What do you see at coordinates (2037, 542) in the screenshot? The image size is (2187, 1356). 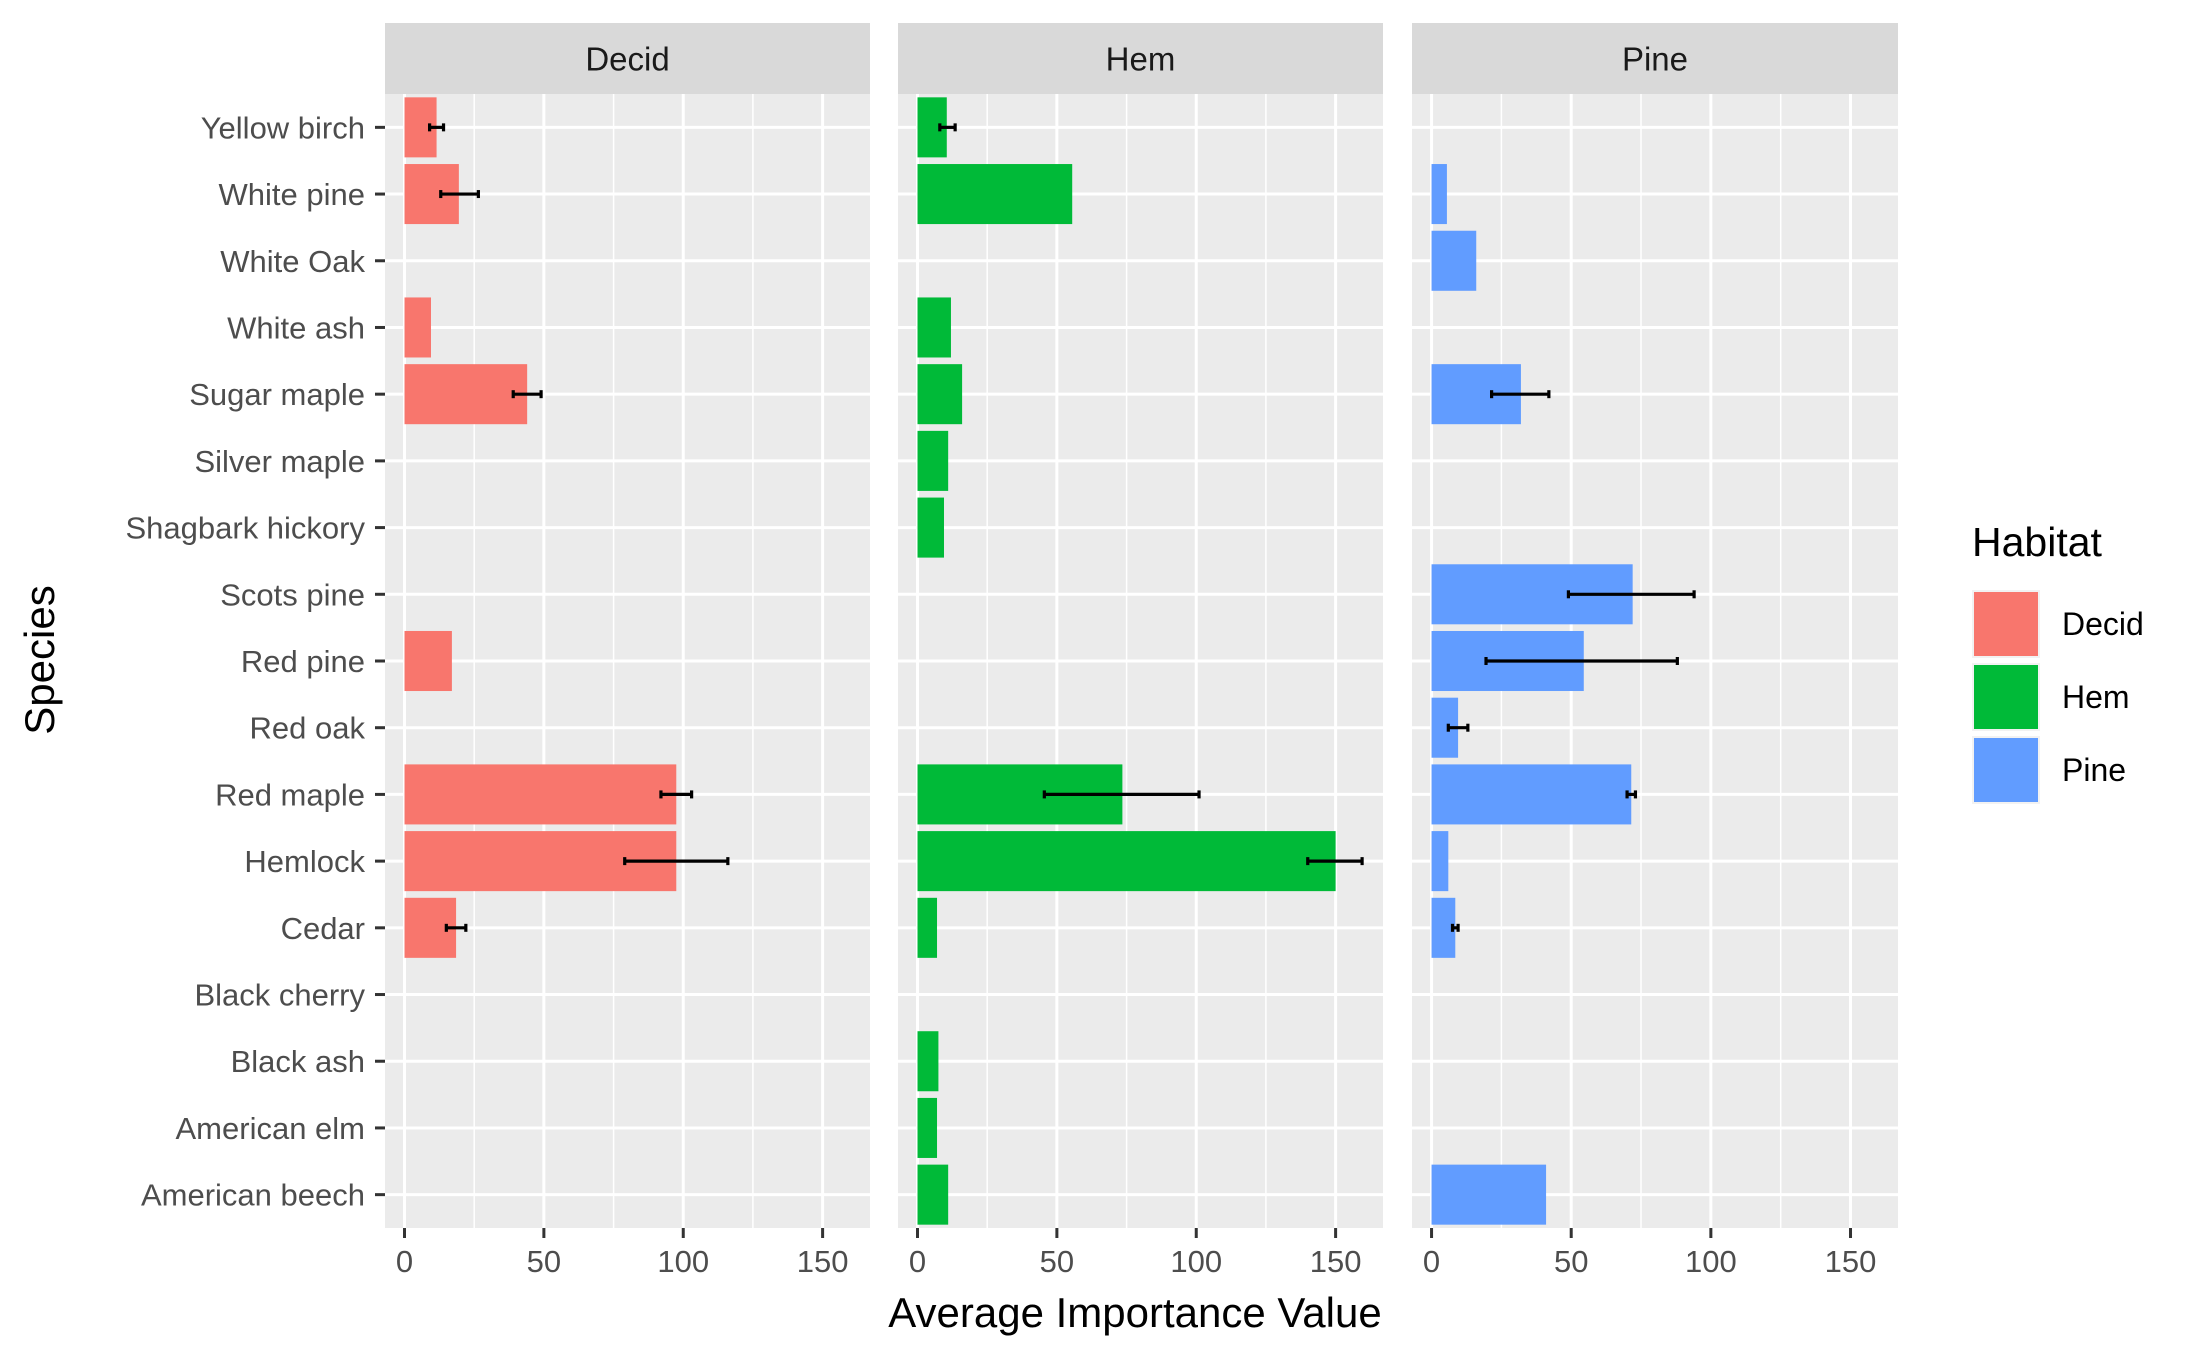 I see `legend-title: Habitat` at bounding box center [2037, 542].